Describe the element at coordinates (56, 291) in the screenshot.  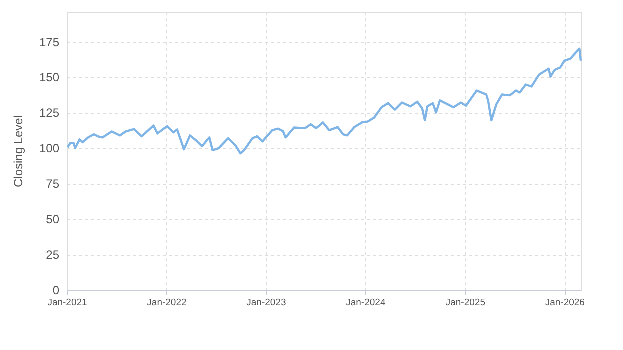
I see `y-tick-label: 0` at that location.